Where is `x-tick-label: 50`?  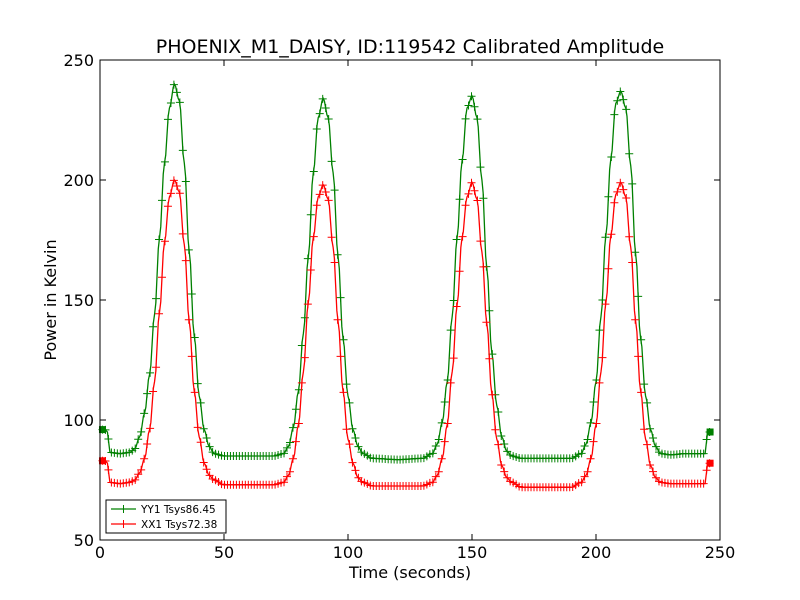 x-tick-label: 50 is located at coordinates (224, 552).